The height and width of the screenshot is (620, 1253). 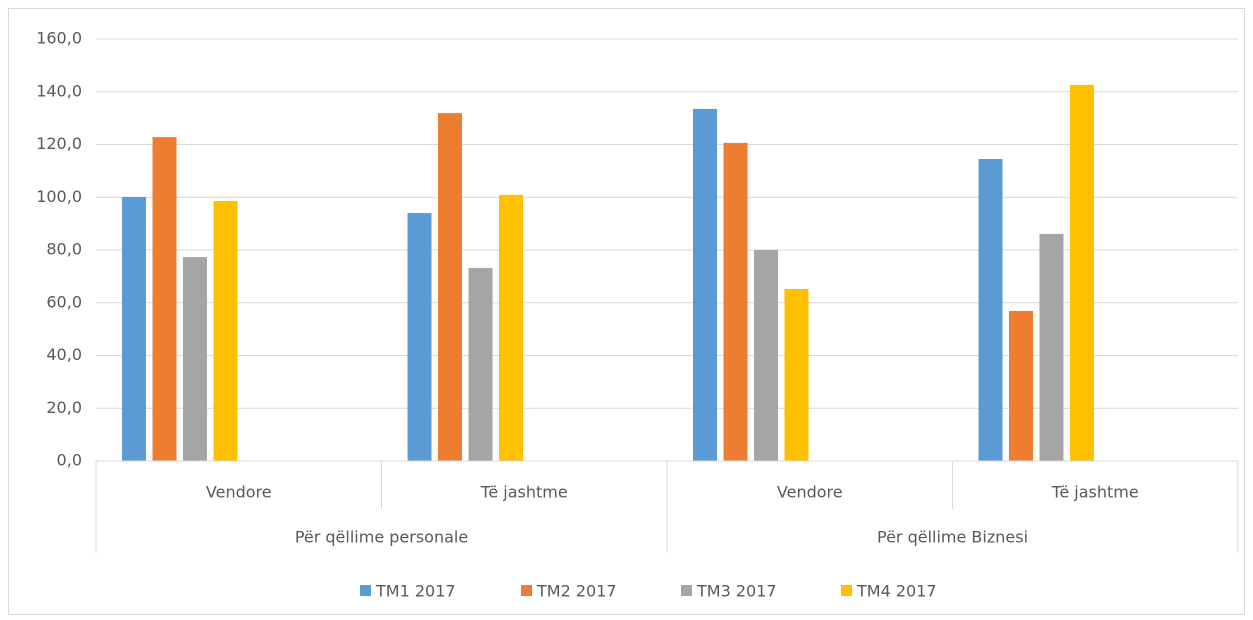 What do you see at coordinates (64, 354) in the screenshot?
I see `y-tick-label: 40,0` at bounding box center [64, 354].